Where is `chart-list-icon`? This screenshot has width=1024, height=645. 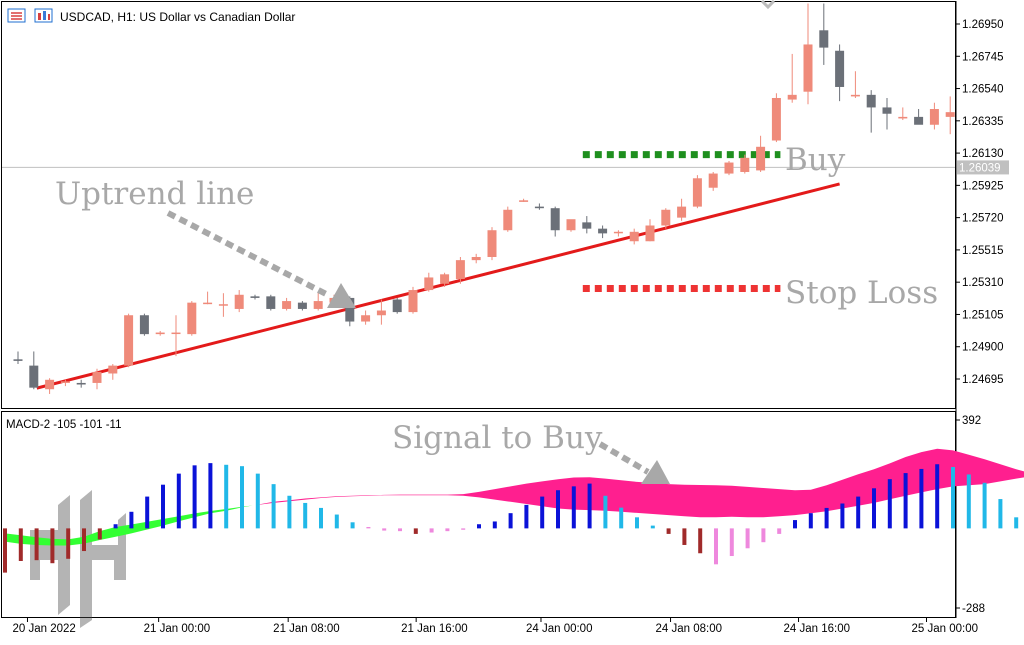 chart-list-icon is located at coordinates (16, 15).